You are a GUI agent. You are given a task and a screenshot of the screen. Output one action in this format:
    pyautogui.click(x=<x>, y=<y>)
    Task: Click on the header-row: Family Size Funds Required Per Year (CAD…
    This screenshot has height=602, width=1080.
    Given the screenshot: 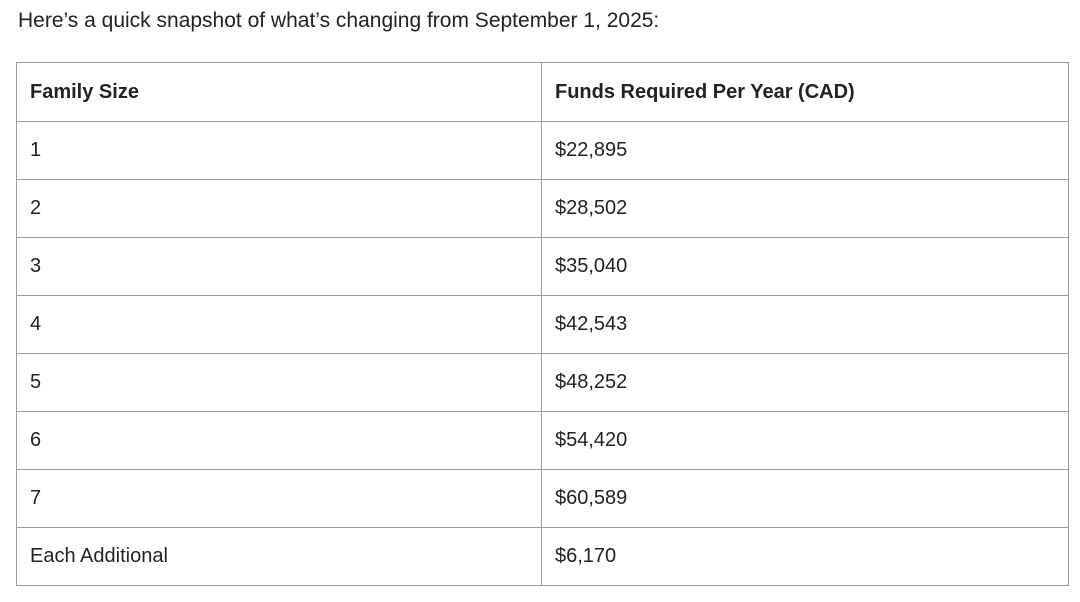 What is the action you would take?
    pyautogui.click(x=542, y=92)
    